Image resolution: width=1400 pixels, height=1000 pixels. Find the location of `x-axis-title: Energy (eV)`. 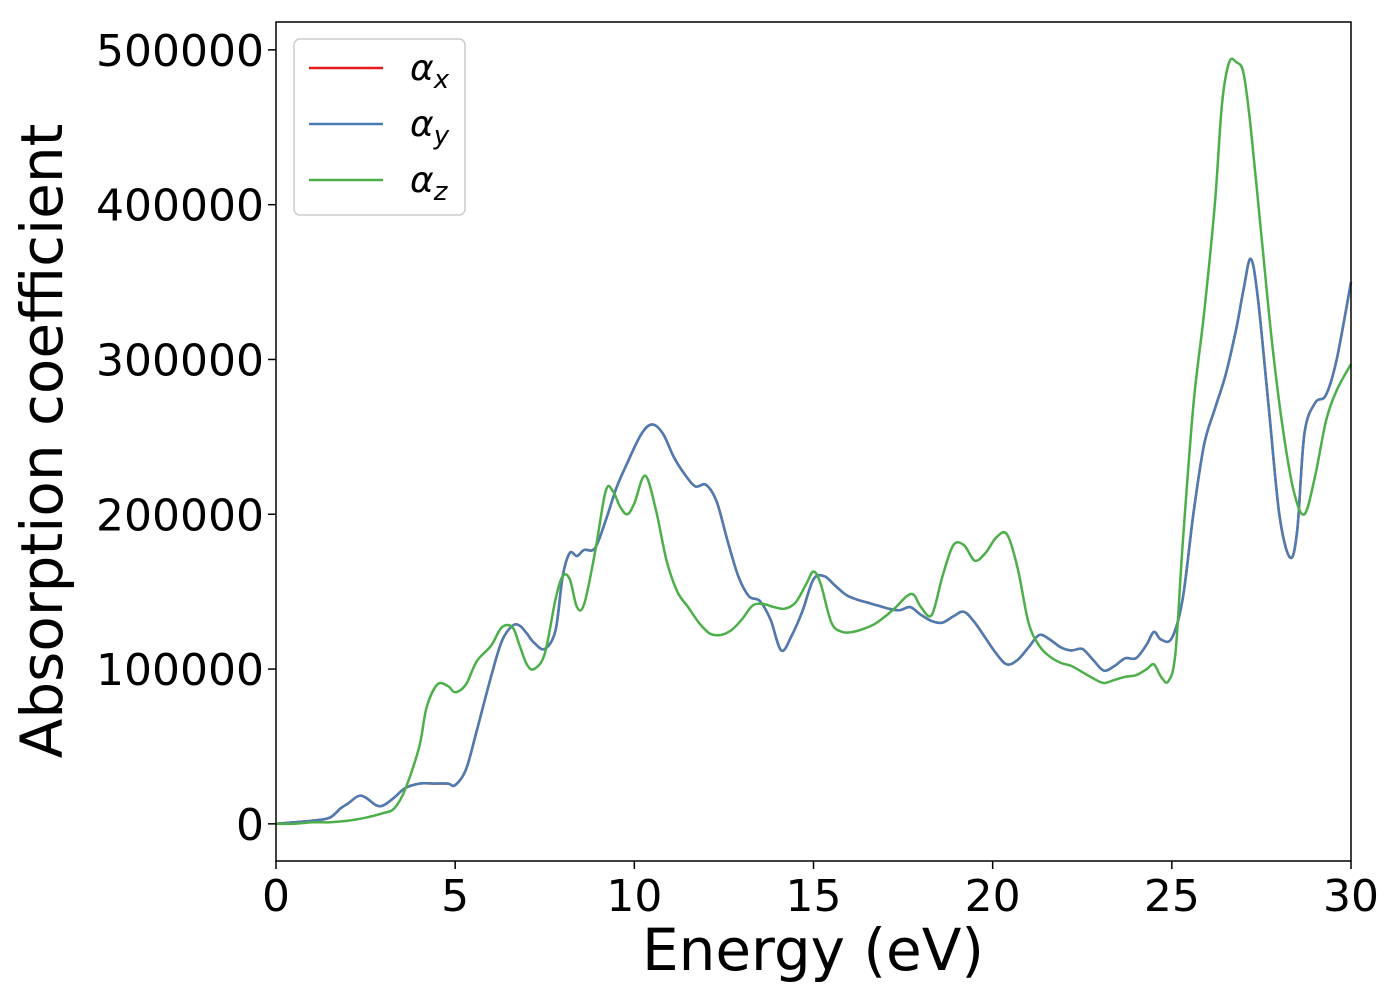

x-axis-title: Energy (eV) is located at coordinates (813, 950).